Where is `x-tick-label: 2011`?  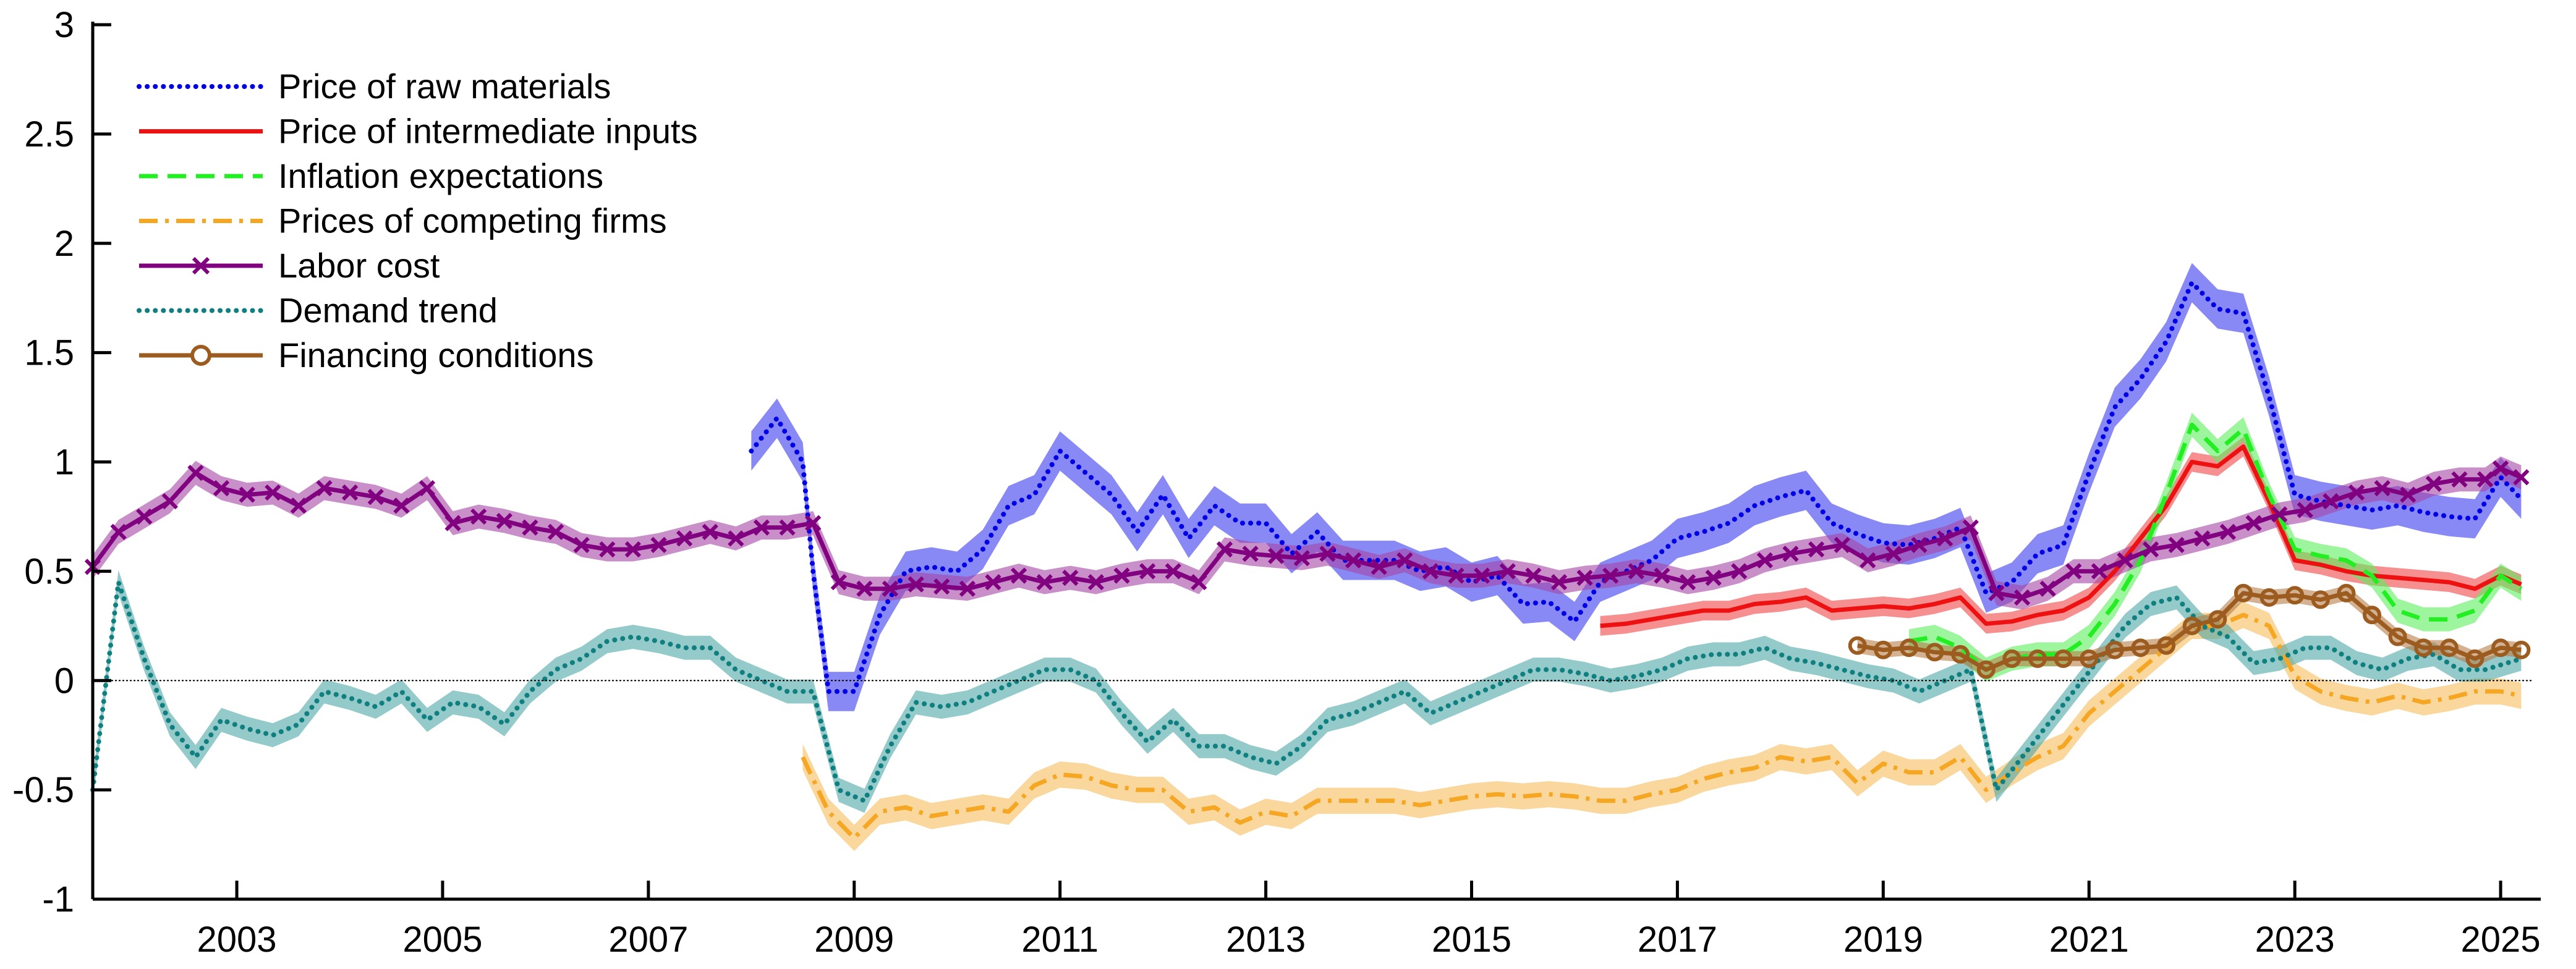
x-tick-label: 2011 is located at coordinates (1060, 940).